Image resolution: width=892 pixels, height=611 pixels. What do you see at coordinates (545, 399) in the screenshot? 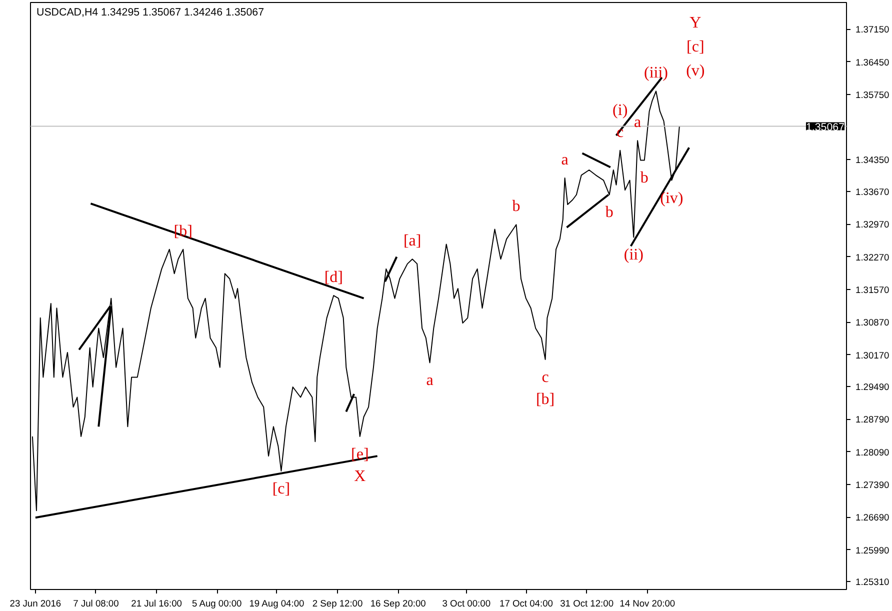
I see `annotation: [b]` at bounding box center [545, 399].